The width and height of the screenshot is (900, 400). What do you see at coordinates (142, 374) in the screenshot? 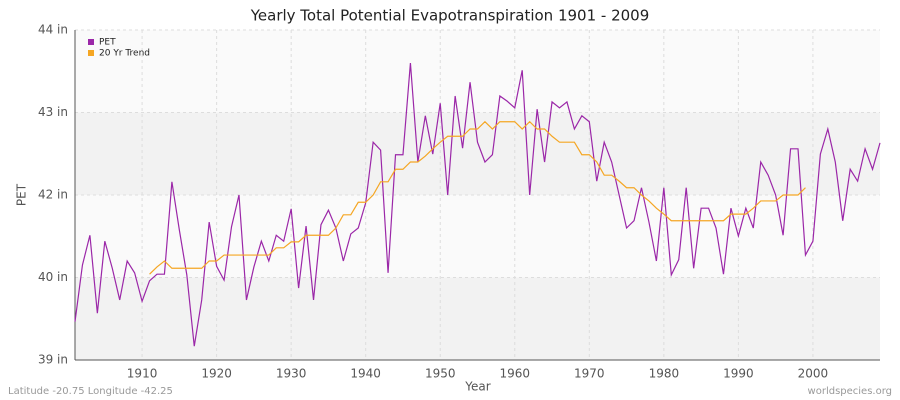
I see `x-tick-label: 1910` at bounding box center [142, 374].